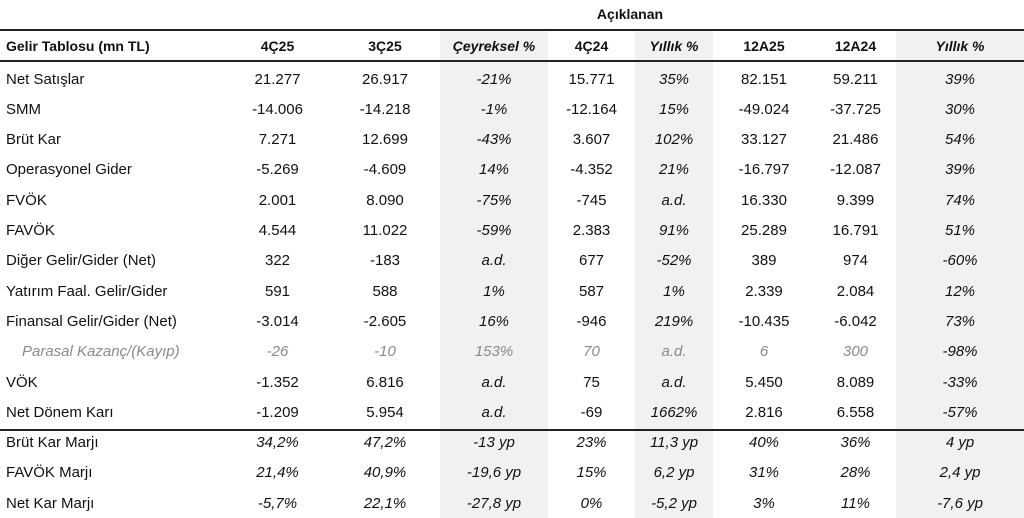  What do you see at coordinates (855, 291) in the screenshot?
I see `table-cell: 2.084` at bounding box center [855, 291].